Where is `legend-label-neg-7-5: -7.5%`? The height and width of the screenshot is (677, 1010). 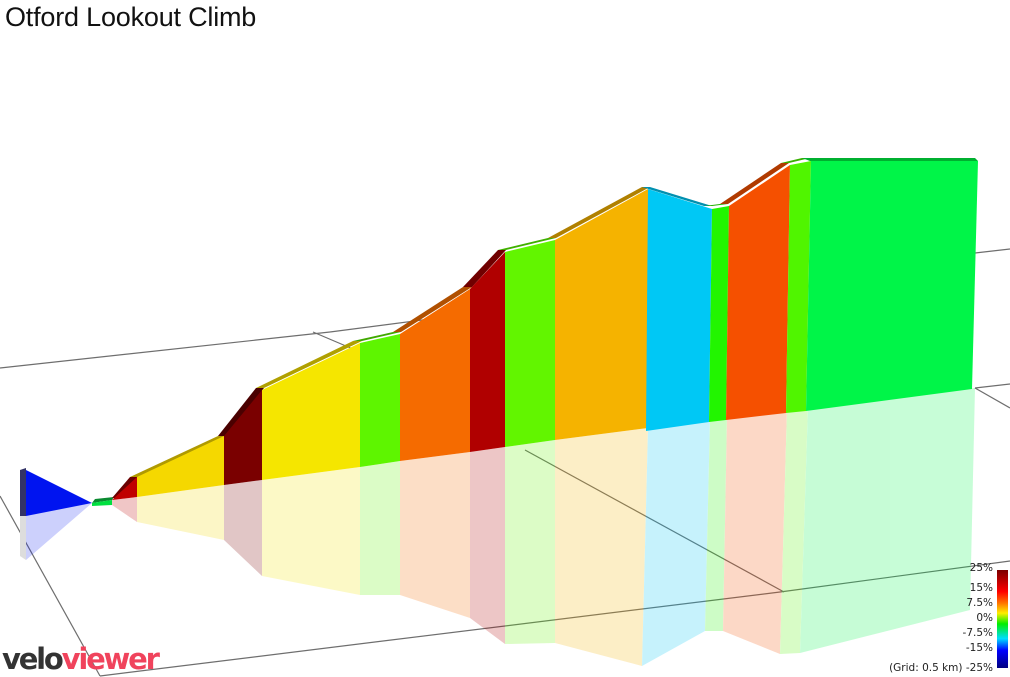
legend-label-neg-7-5: -7.5% is located at coordinates (977, 633).